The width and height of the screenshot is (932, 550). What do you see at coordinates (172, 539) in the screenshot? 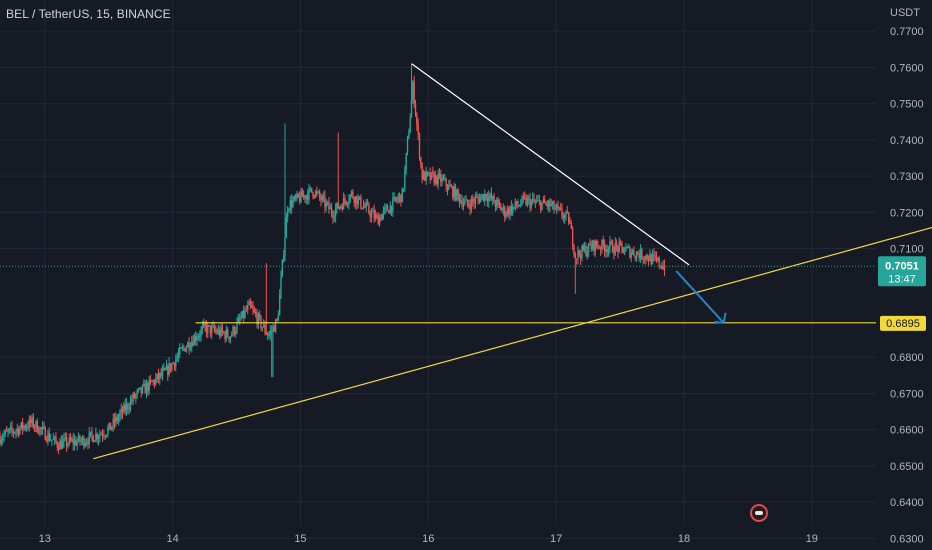
I see `time-tick-label: 14` at bounding box center [172, 539].